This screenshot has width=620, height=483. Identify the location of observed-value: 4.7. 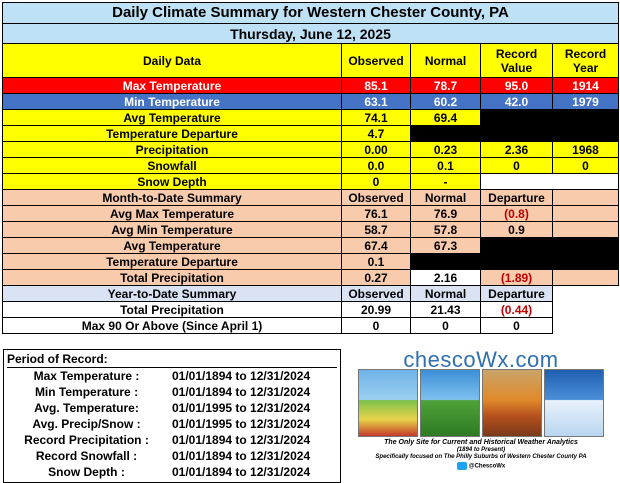
(376, 133).